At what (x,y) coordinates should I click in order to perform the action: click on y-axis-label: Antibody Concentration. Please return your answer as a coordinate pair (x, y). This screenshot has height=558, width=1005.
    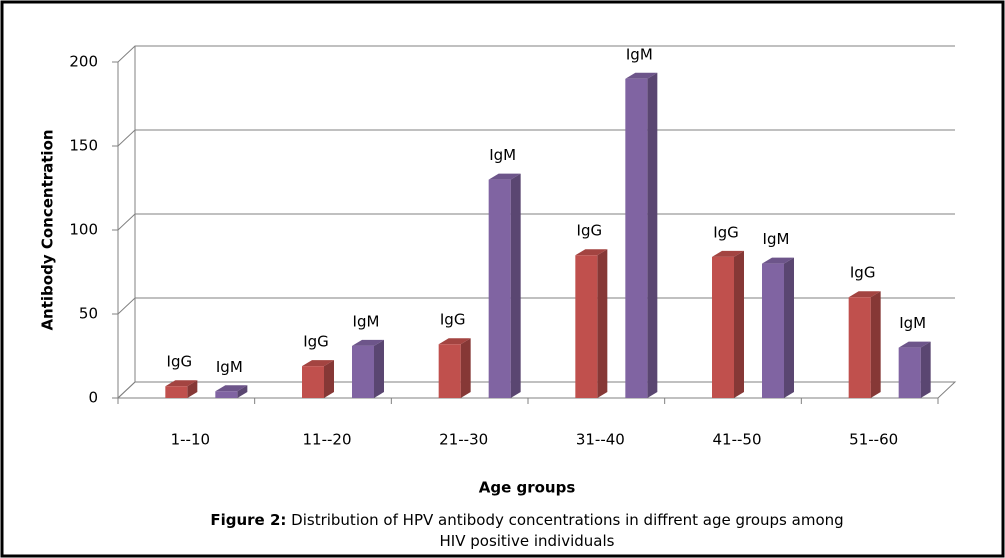
    Looking at the image, I should click on (48, 229).